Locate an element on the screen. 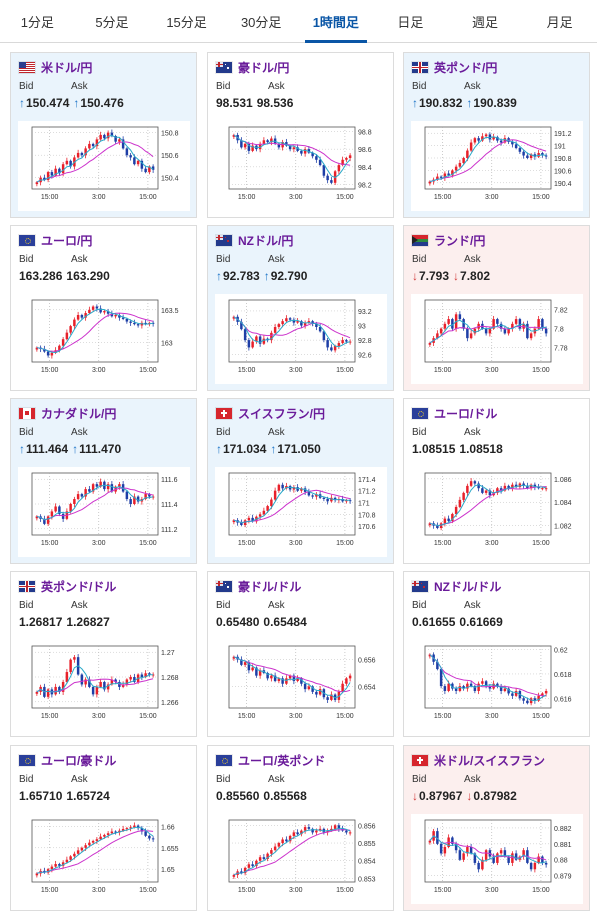 Image resolution: width=597 pixels, height=914 pixels. tab-4: 1時間足 is located at coordinates (336, 21).